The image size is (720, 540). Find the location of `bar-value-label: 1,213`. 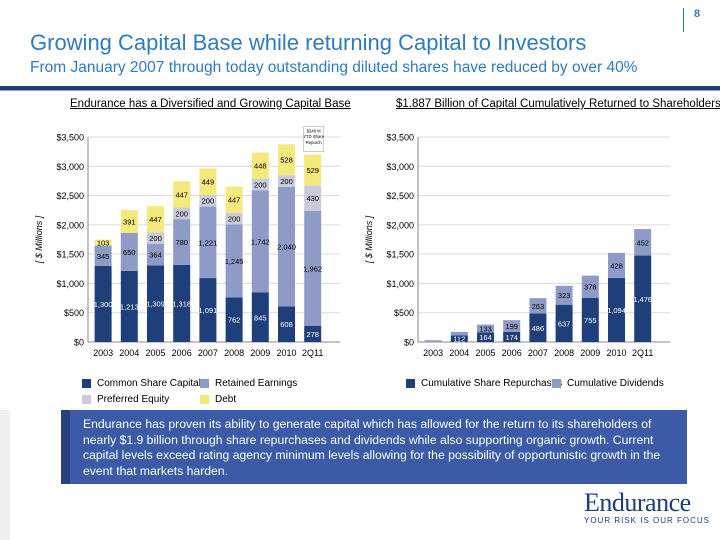

bar-value-label: 1,213 is located at coordinates (129, 306).